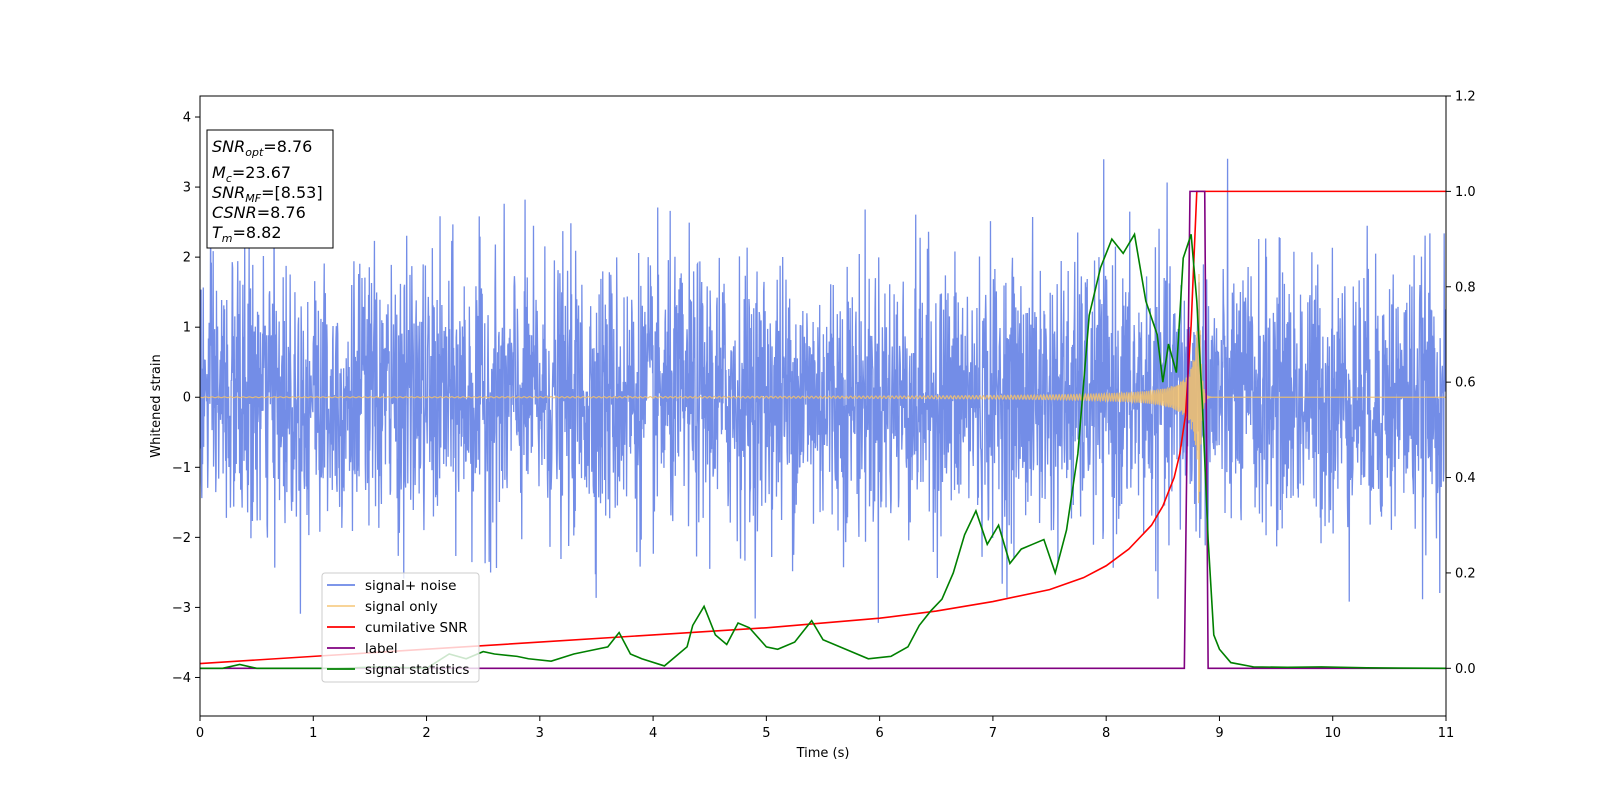  Describe the element at coordinates (259, 212) in the screenshot. I see `annotation-line: CSNR=8.76` at that location.